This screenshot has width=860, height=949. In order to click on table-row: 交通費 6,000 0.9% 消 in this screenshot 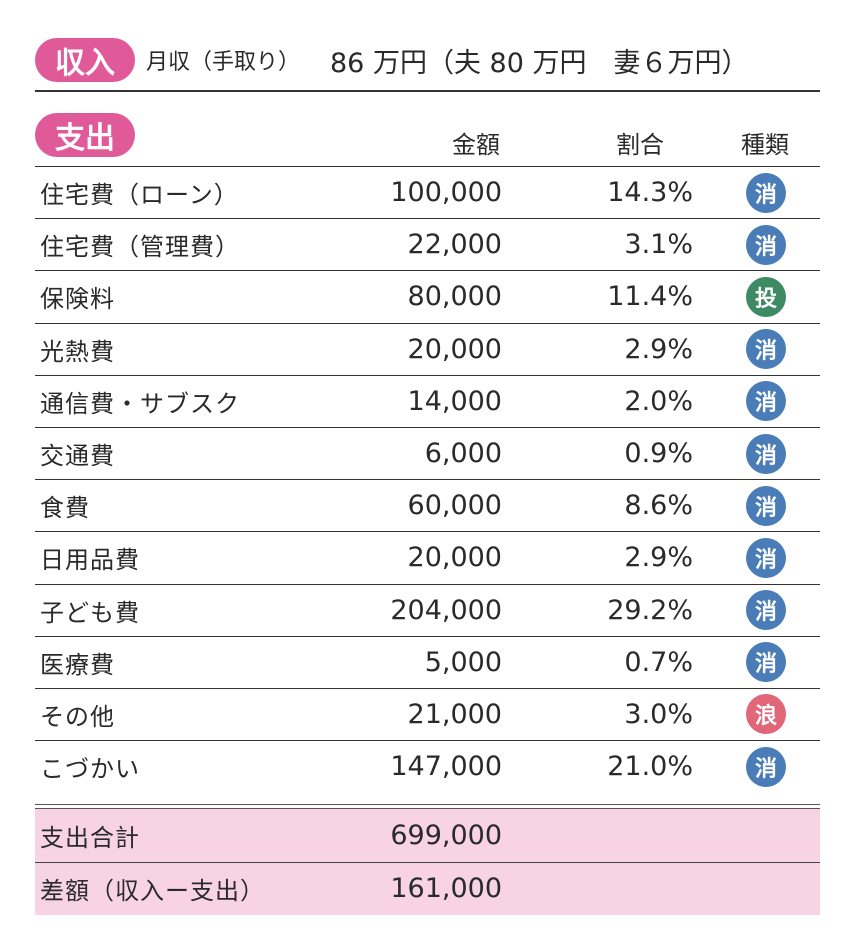, I will do `click(427, 452)`.